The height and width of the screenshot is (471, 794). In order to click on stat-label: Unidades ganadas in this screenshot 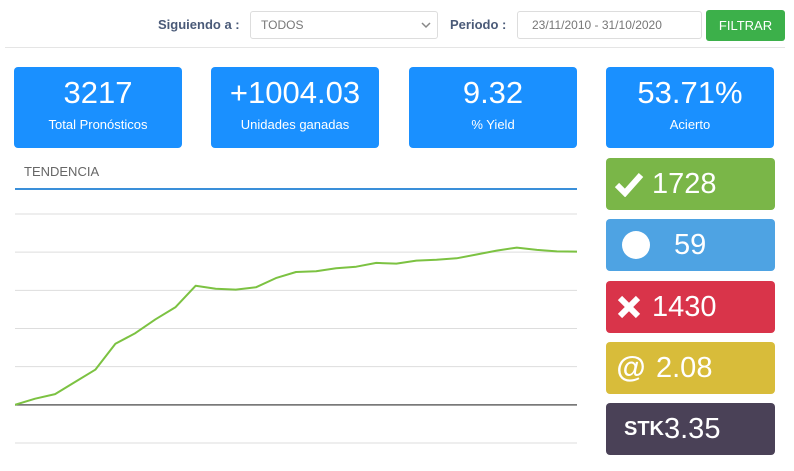, I will do `click(295, 124)`.